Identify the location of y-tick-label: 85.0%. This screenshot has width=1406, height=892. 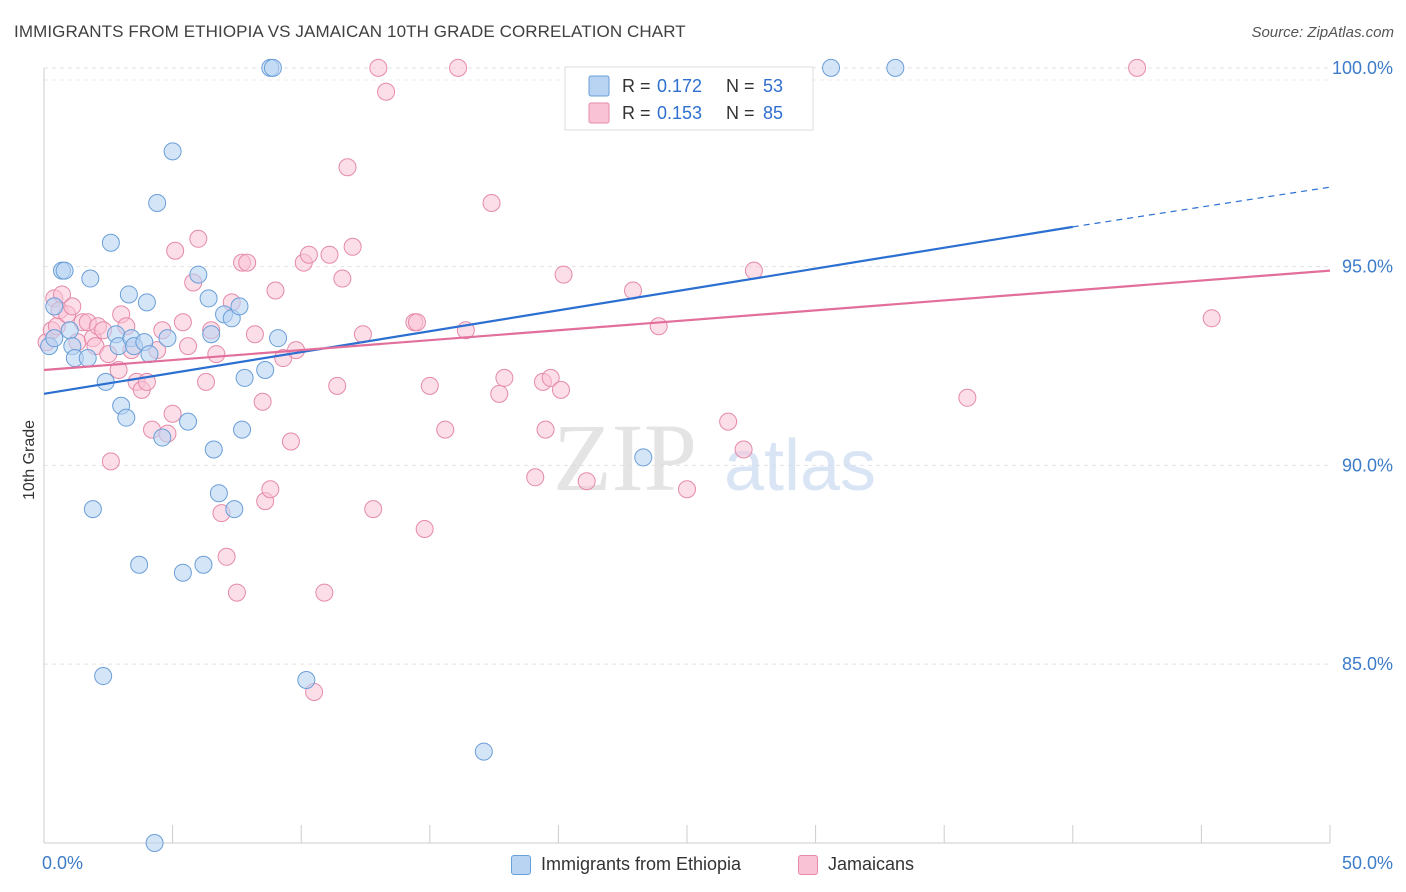
(1367, 664).